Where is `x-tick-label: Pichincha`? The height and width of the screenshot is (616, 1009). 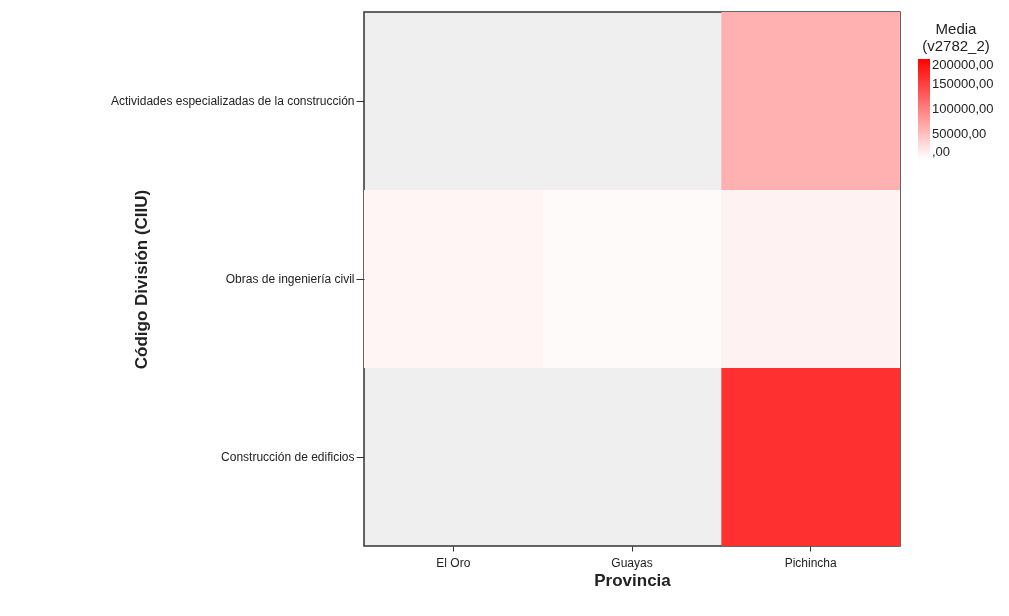 x-tick-label: Pichincha is located at coordinates (811, 562).